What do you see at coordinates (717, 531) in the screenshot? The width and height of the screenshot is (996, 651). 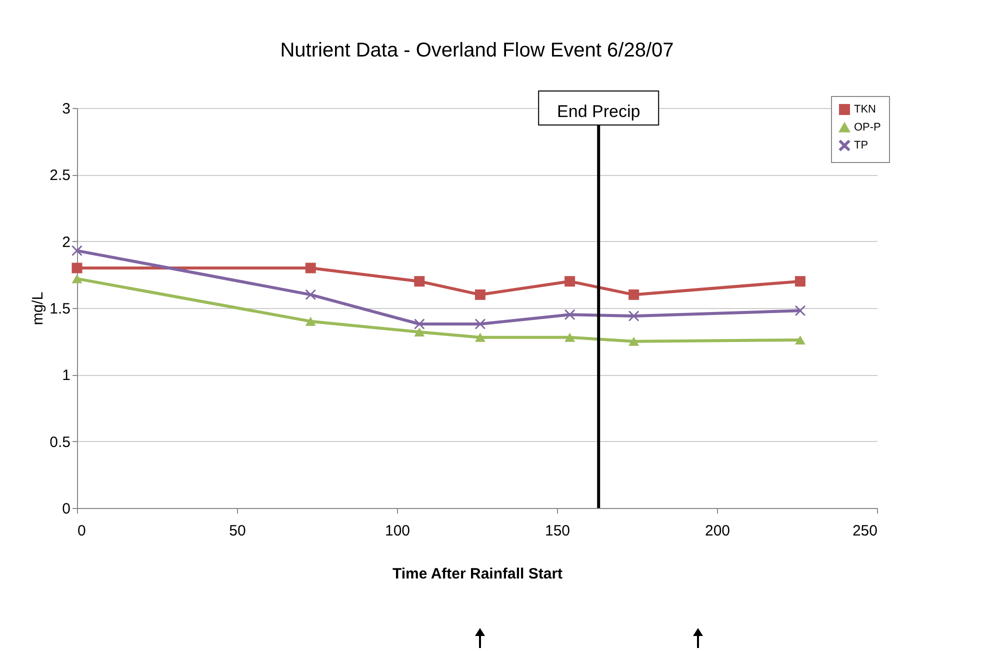 I see `x-tick-label: 200` at bounding box center [717, 531].